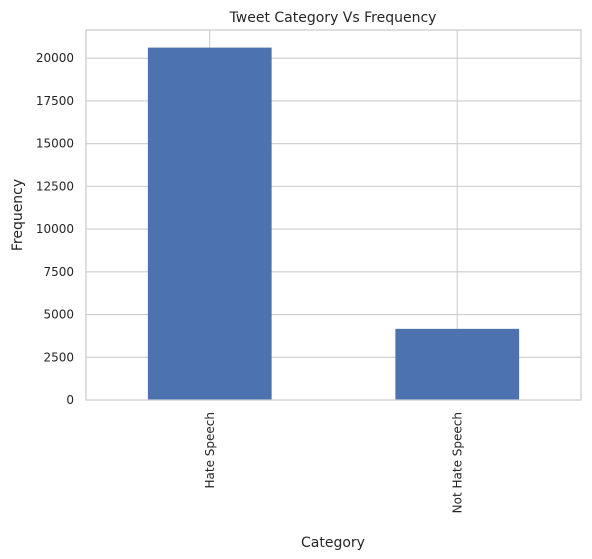  What do you see at coordinates (333, 543) in the screenshot?
I see `x-axis-label: Category` at bounding box center [333, 543].